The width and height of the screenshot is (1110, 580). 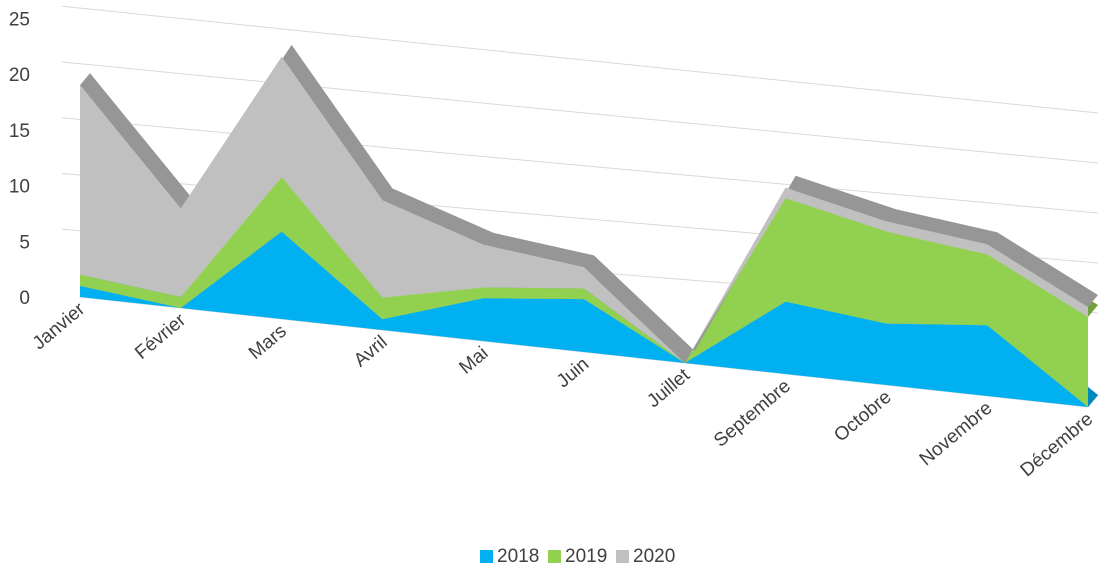 What do you see at coordinates (59, 326) in the screenshot?
I see `x-tick-label: Janvier` at bounding box center [59, 326].